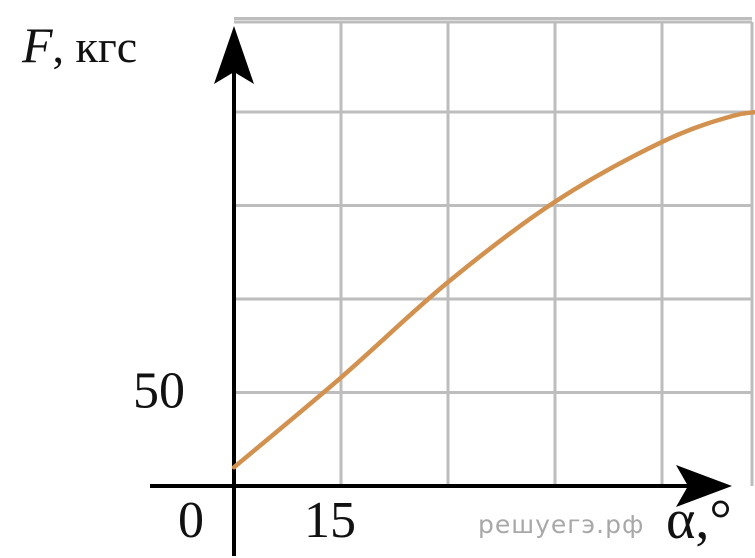  What do you see at coordinates (159, 391) in the screenshot?
I see `y-tick-label-50: 50` at bounding box center [159, 391].